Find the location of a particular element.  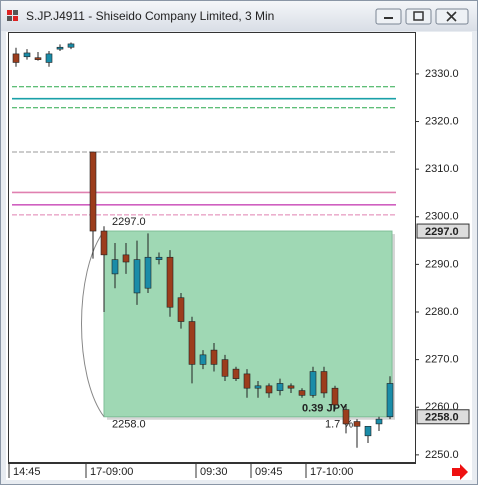

close-button is located at coordinates (452, 16).